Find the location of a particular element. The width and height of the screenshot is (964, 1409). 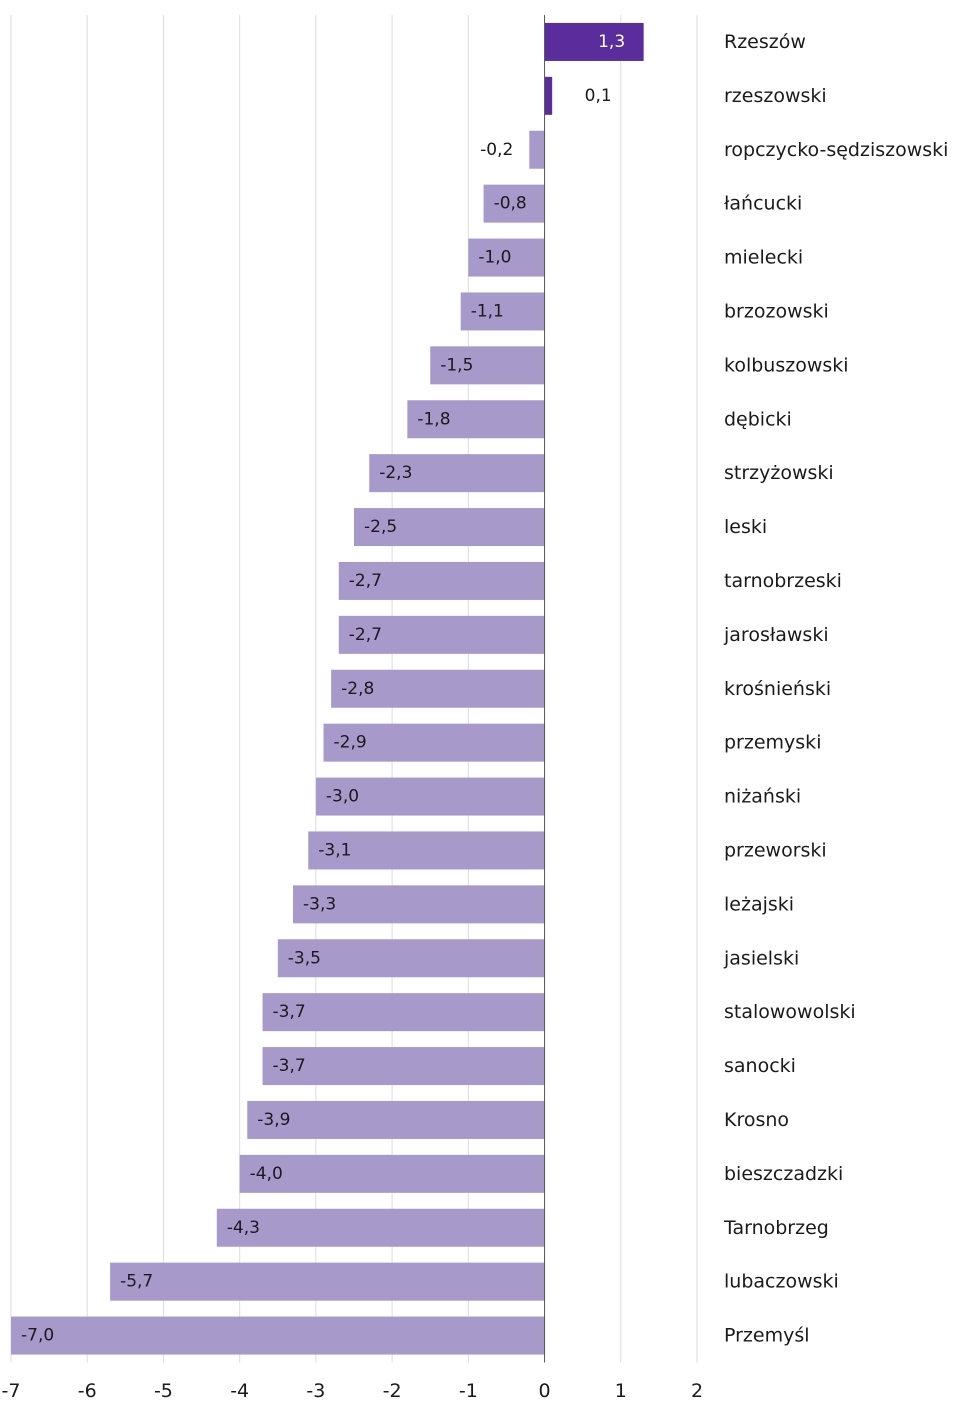

category-label: rzeszowski is located at coordinates (775, 96).